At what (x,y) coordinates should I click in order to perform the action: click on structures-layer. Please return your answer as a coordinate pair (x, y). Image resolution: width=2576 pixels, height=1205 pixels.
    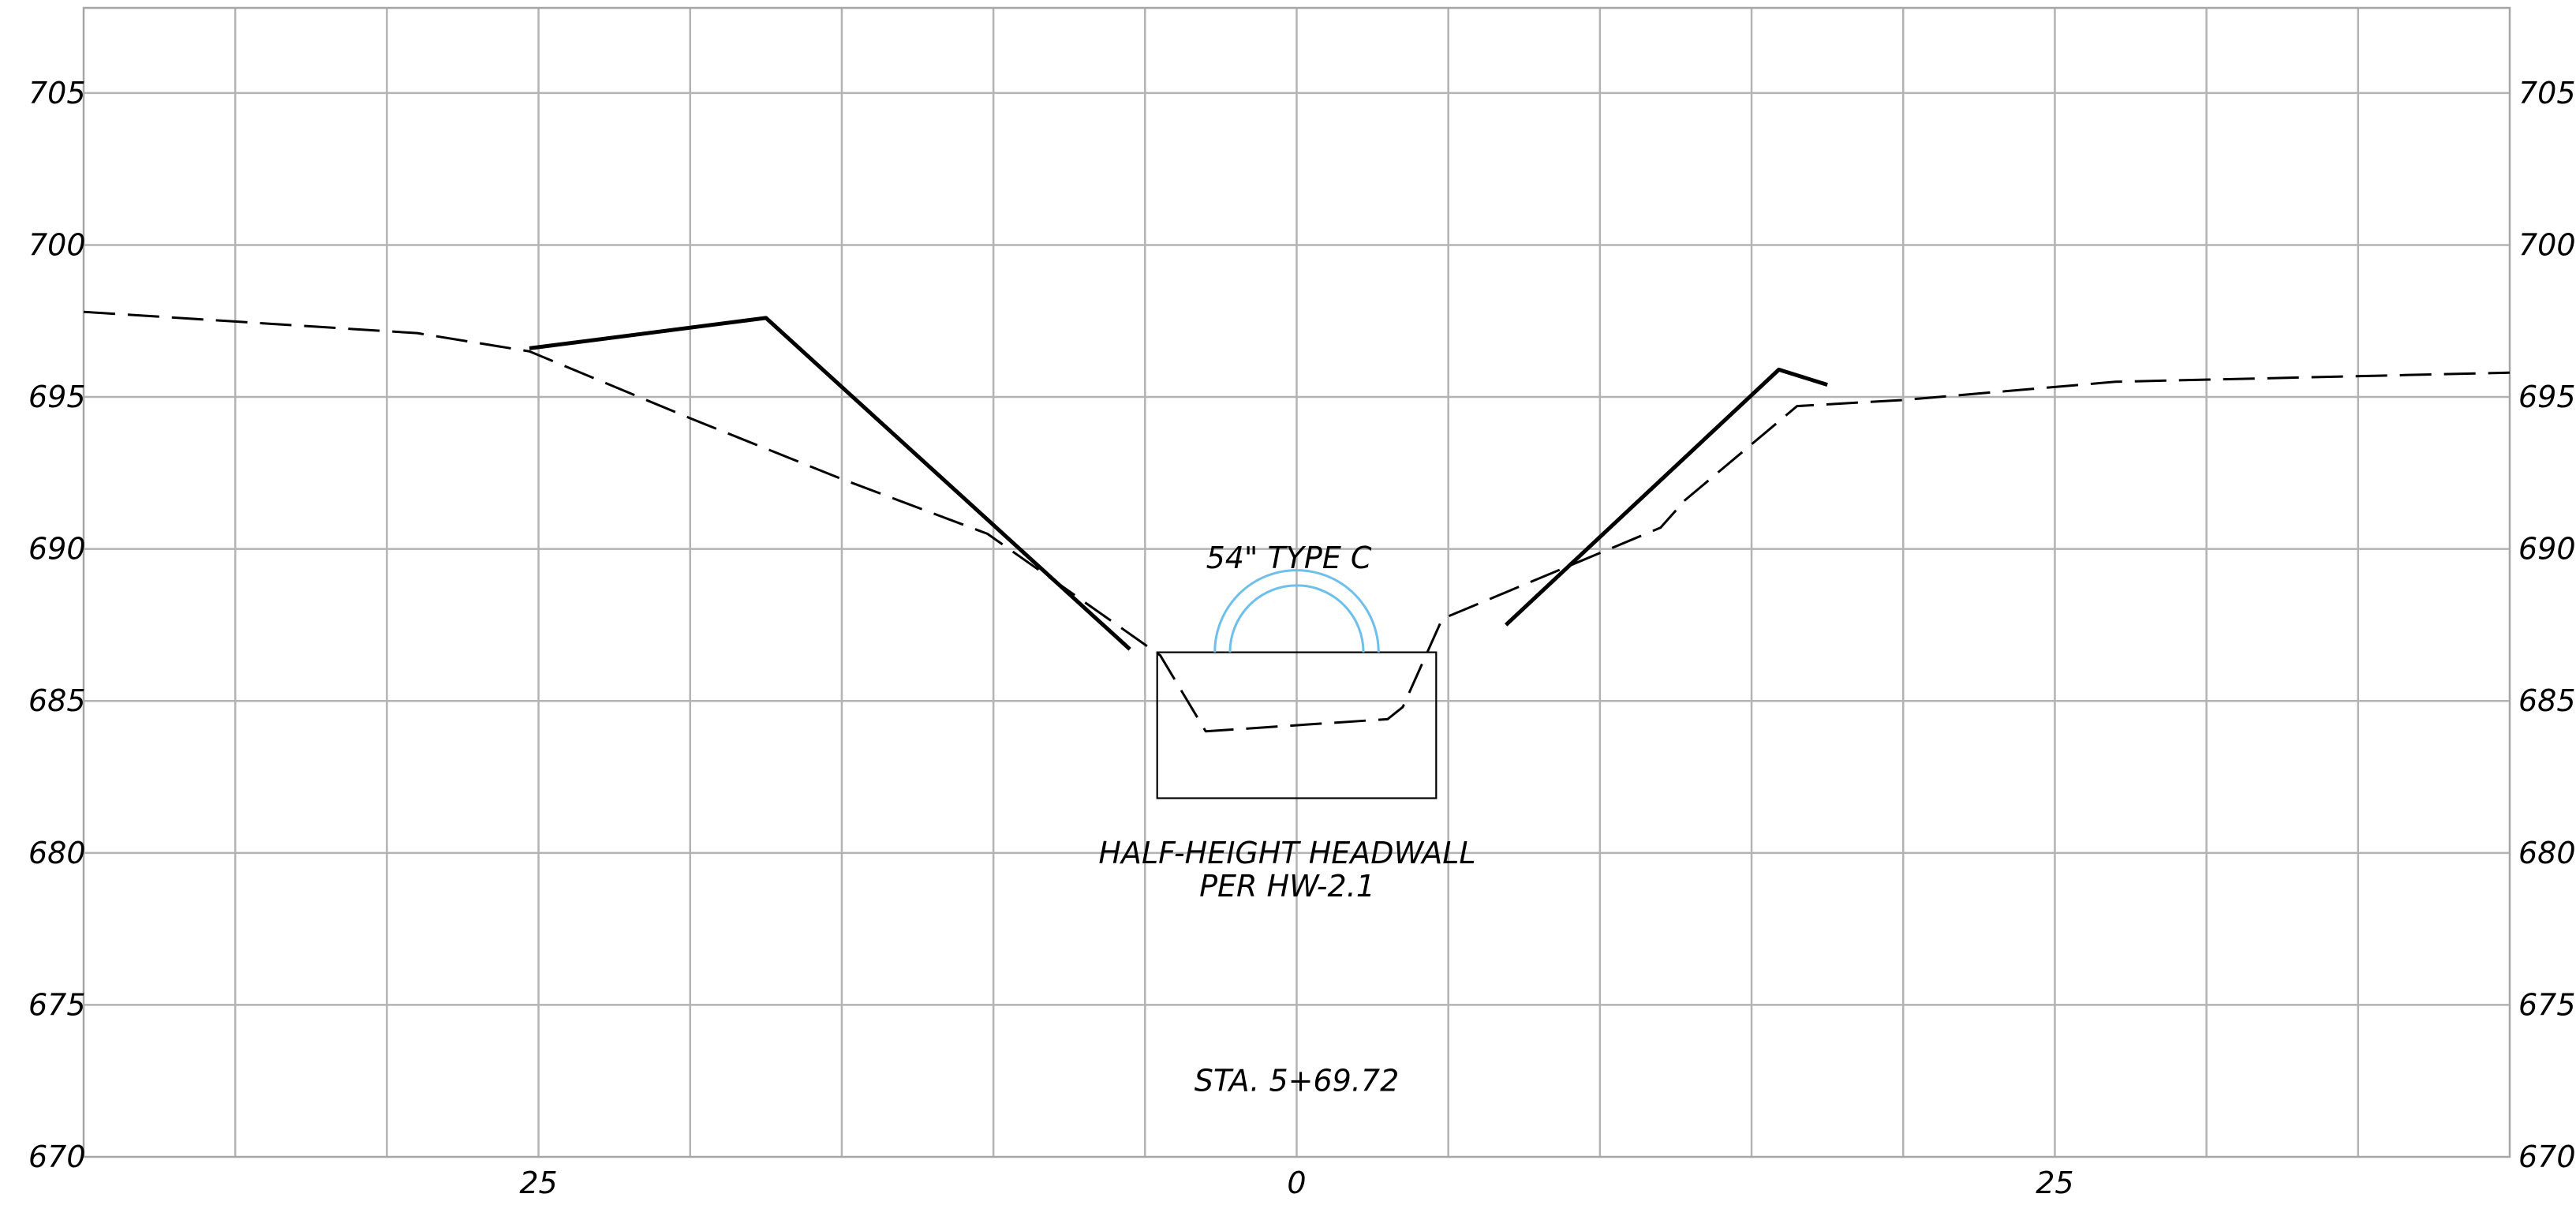
    Looking at the image, I should click on (1297, 684).